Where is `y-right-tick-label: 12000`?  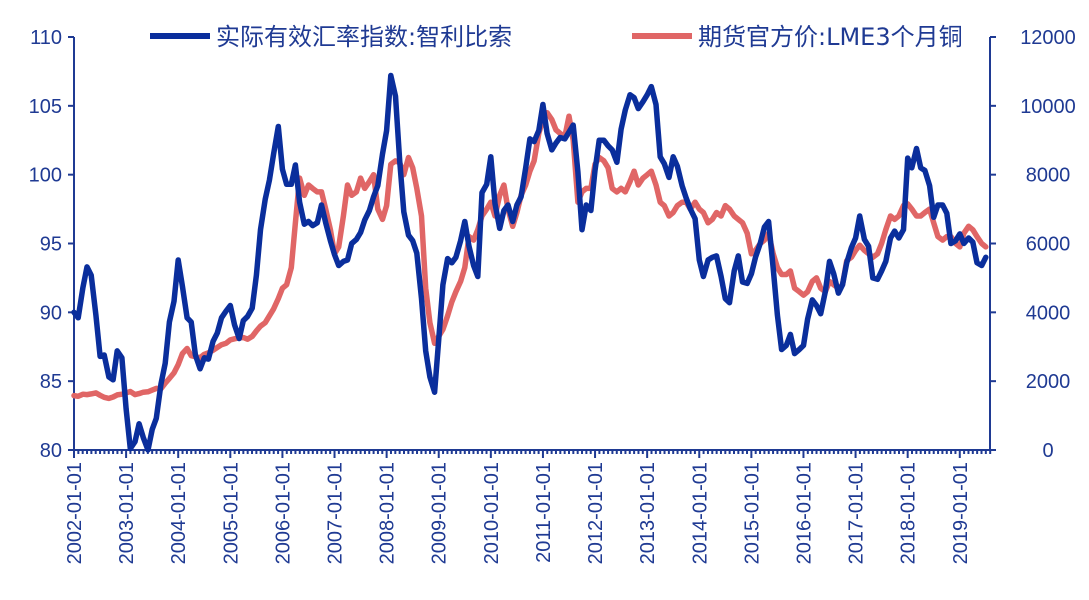
y-right-tick-label: 12000 is located at coordinates (1048, 38).